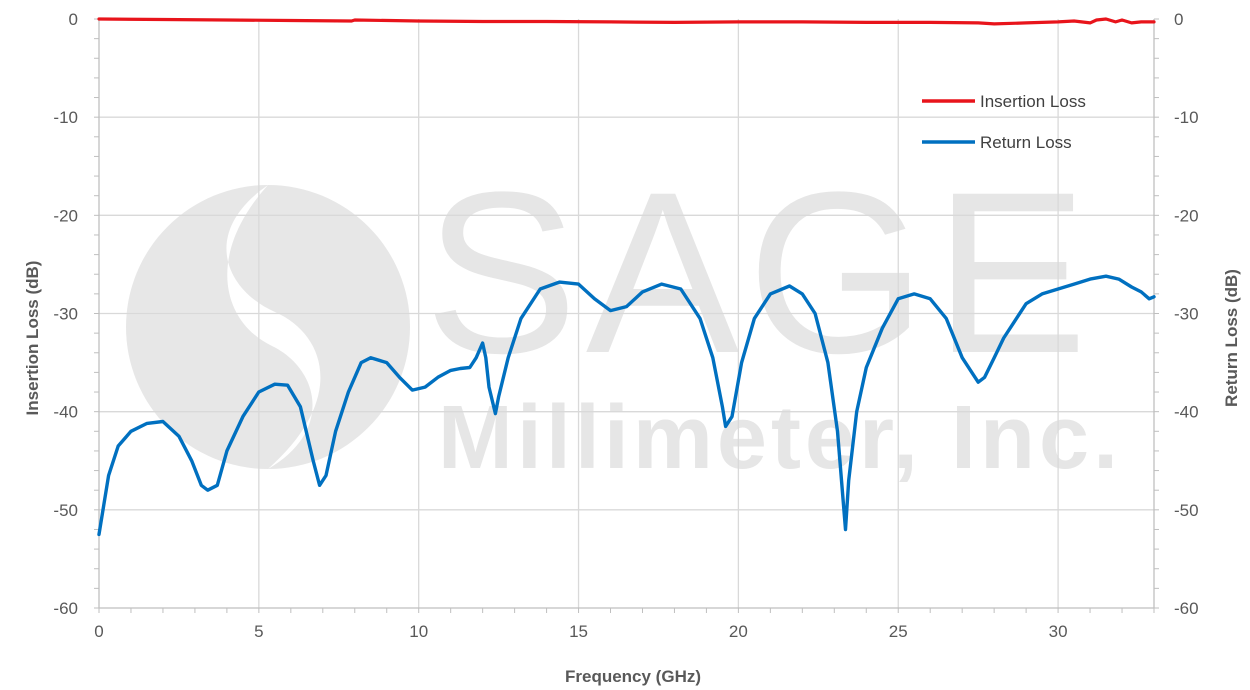 The width and height of the screenshot is (1250, 690). Describe the element at coordinates (1186, 215) in the screenshot. I see `y-right-tick-label: -20` at that location.